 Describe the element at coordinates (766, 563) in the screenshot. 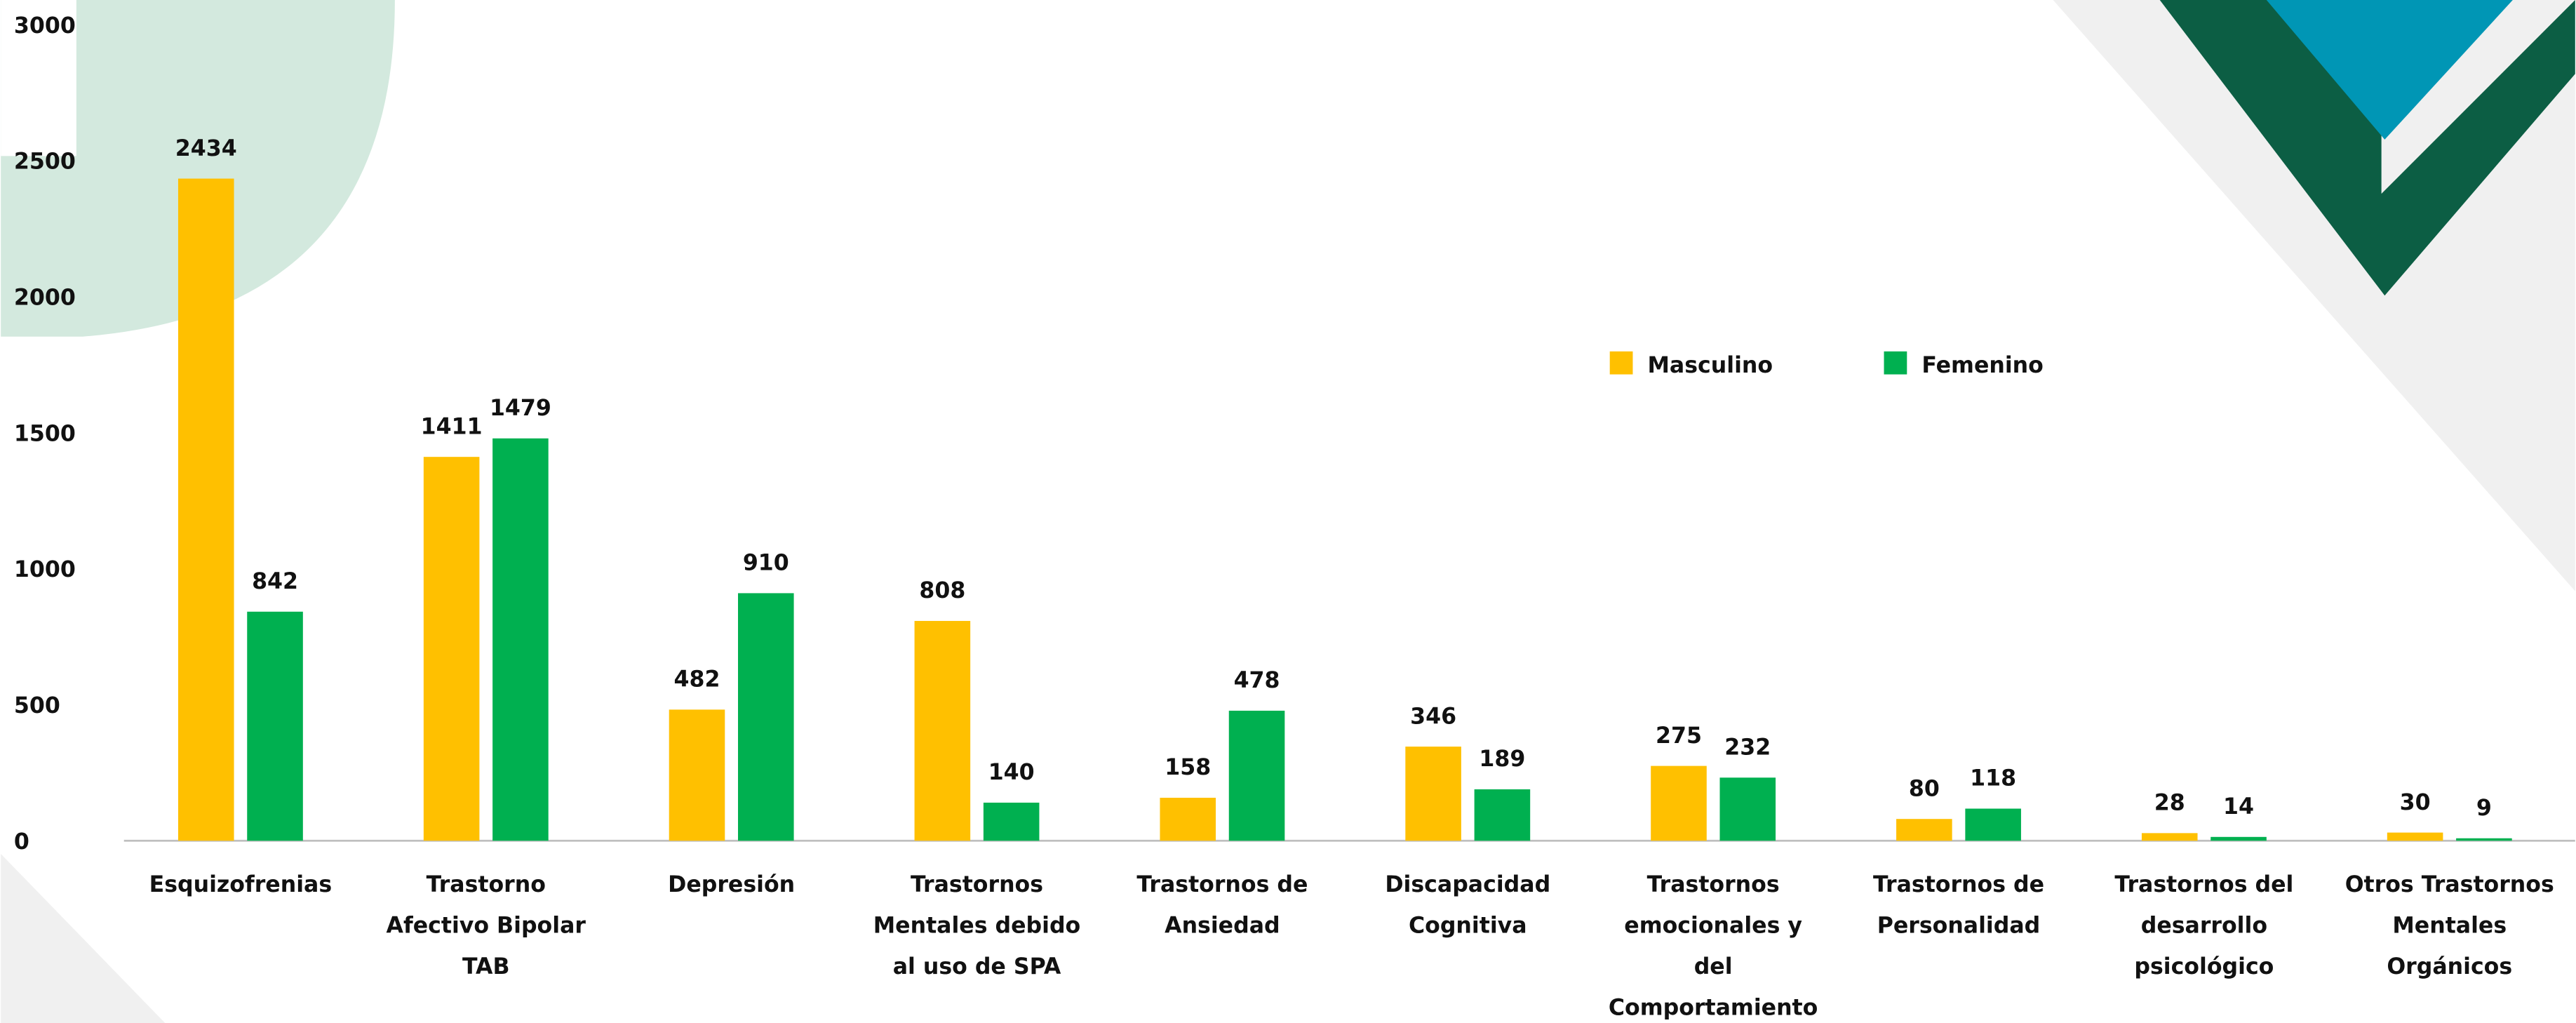

I see `value-label: 910` at that location.